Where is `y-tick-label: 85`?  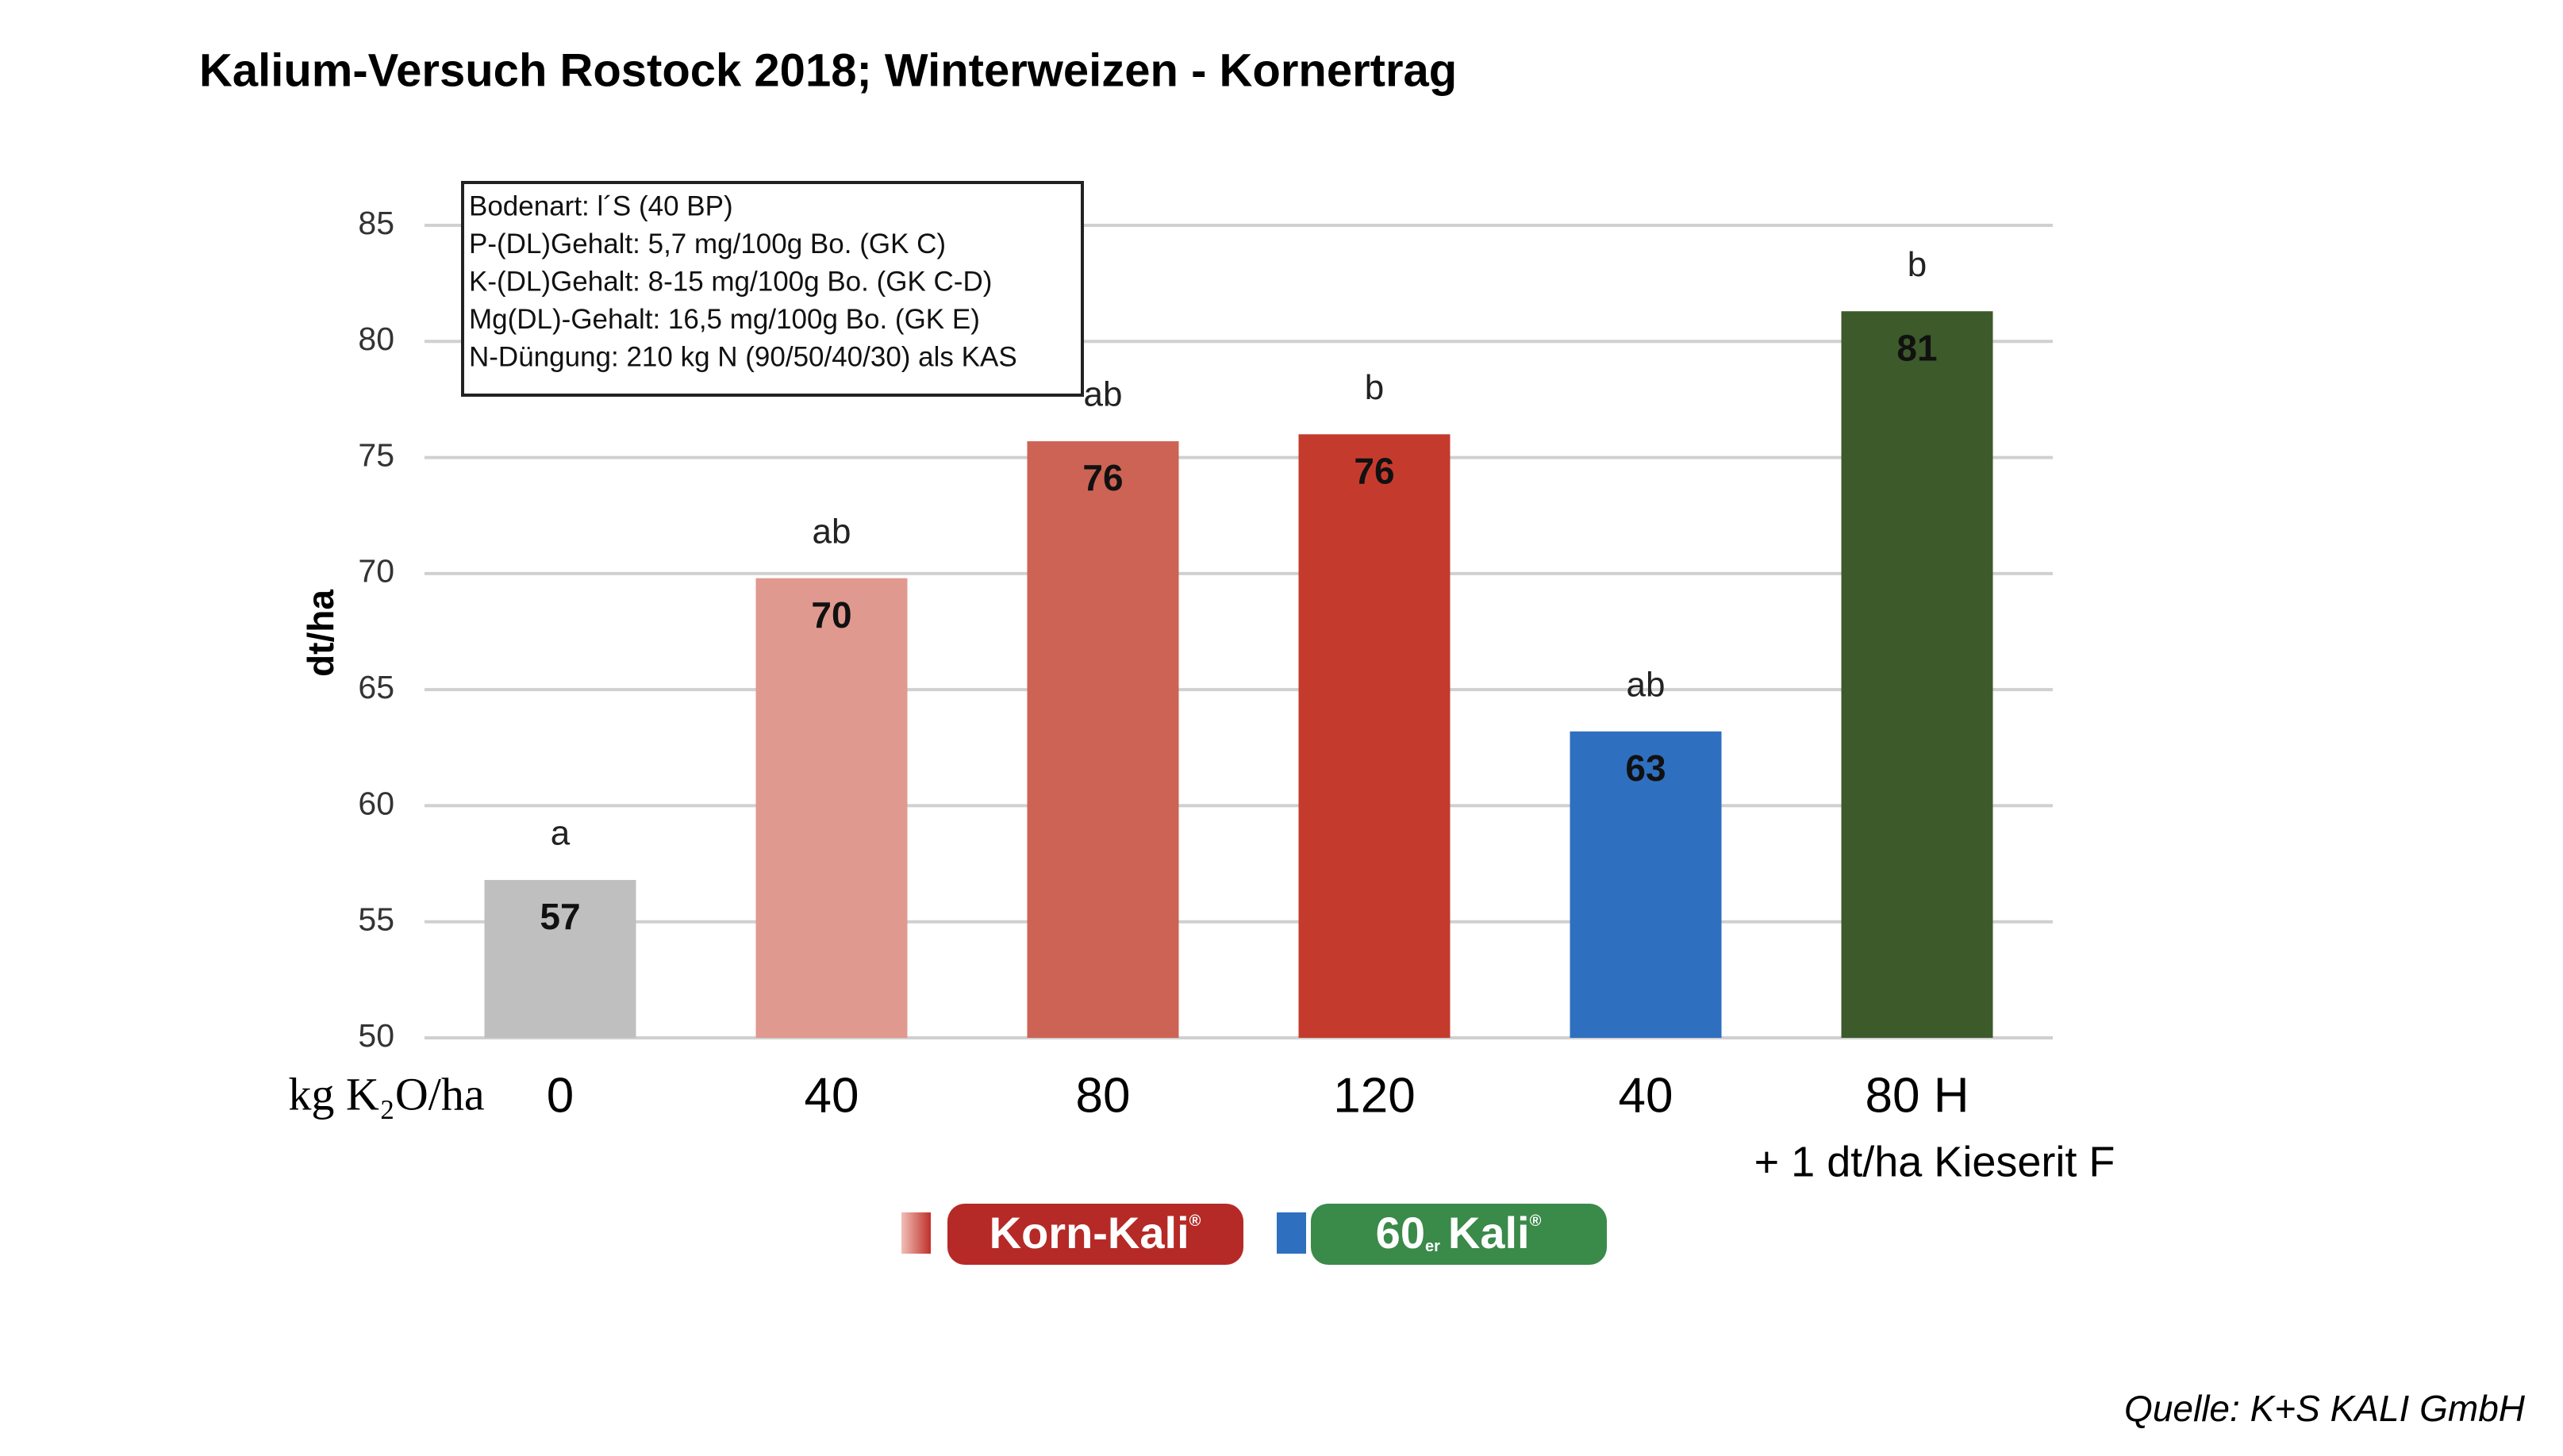 y-tick-label: 85 is located at coordinates (376, 223).